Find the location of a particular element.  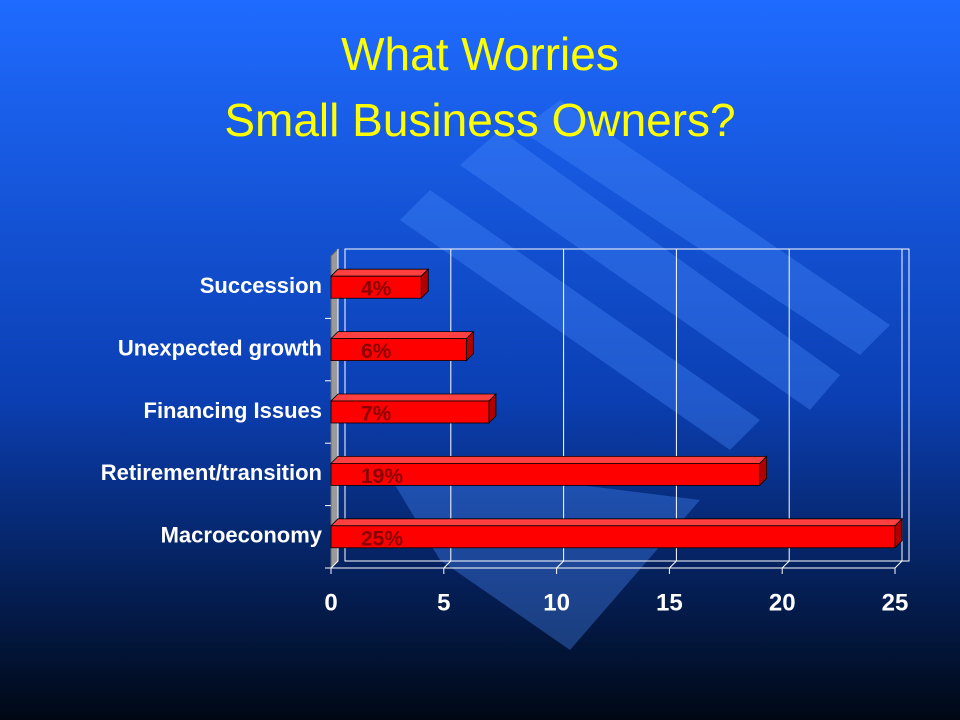

y-tick-label: Retirement/transition is located at coordinates (211, 472).